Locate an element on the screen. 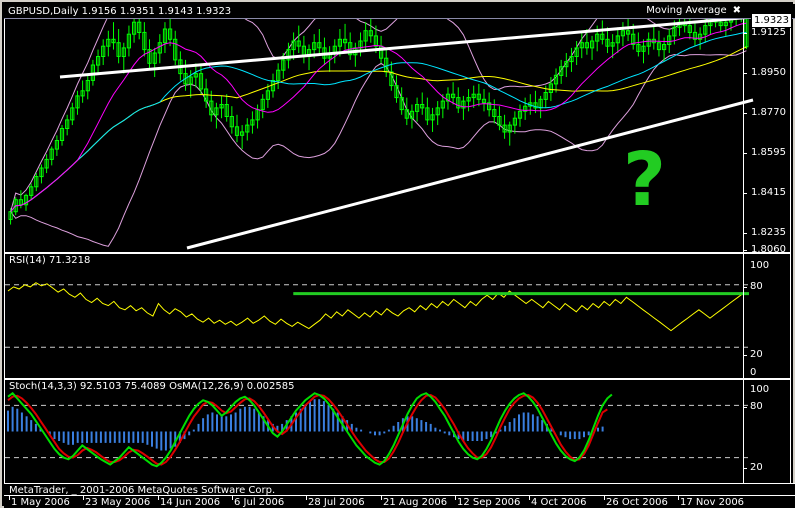 Image resolution: width=795 pixels, height=508 pixels. date-axis-divider is located at coordinates (399, 495).